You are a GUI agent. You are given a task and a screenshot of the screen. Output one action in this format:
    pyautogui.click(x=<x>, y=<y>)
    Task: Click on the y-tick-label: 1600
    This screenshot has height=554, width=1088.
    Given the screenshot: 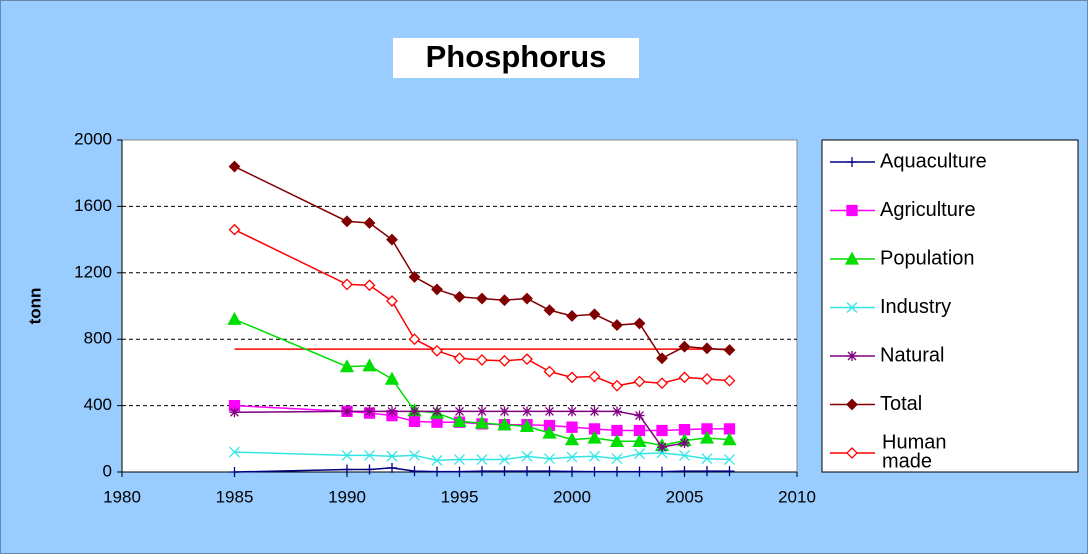 What is the action you would take?
    pyautogui.click(x=93, y=205)
    